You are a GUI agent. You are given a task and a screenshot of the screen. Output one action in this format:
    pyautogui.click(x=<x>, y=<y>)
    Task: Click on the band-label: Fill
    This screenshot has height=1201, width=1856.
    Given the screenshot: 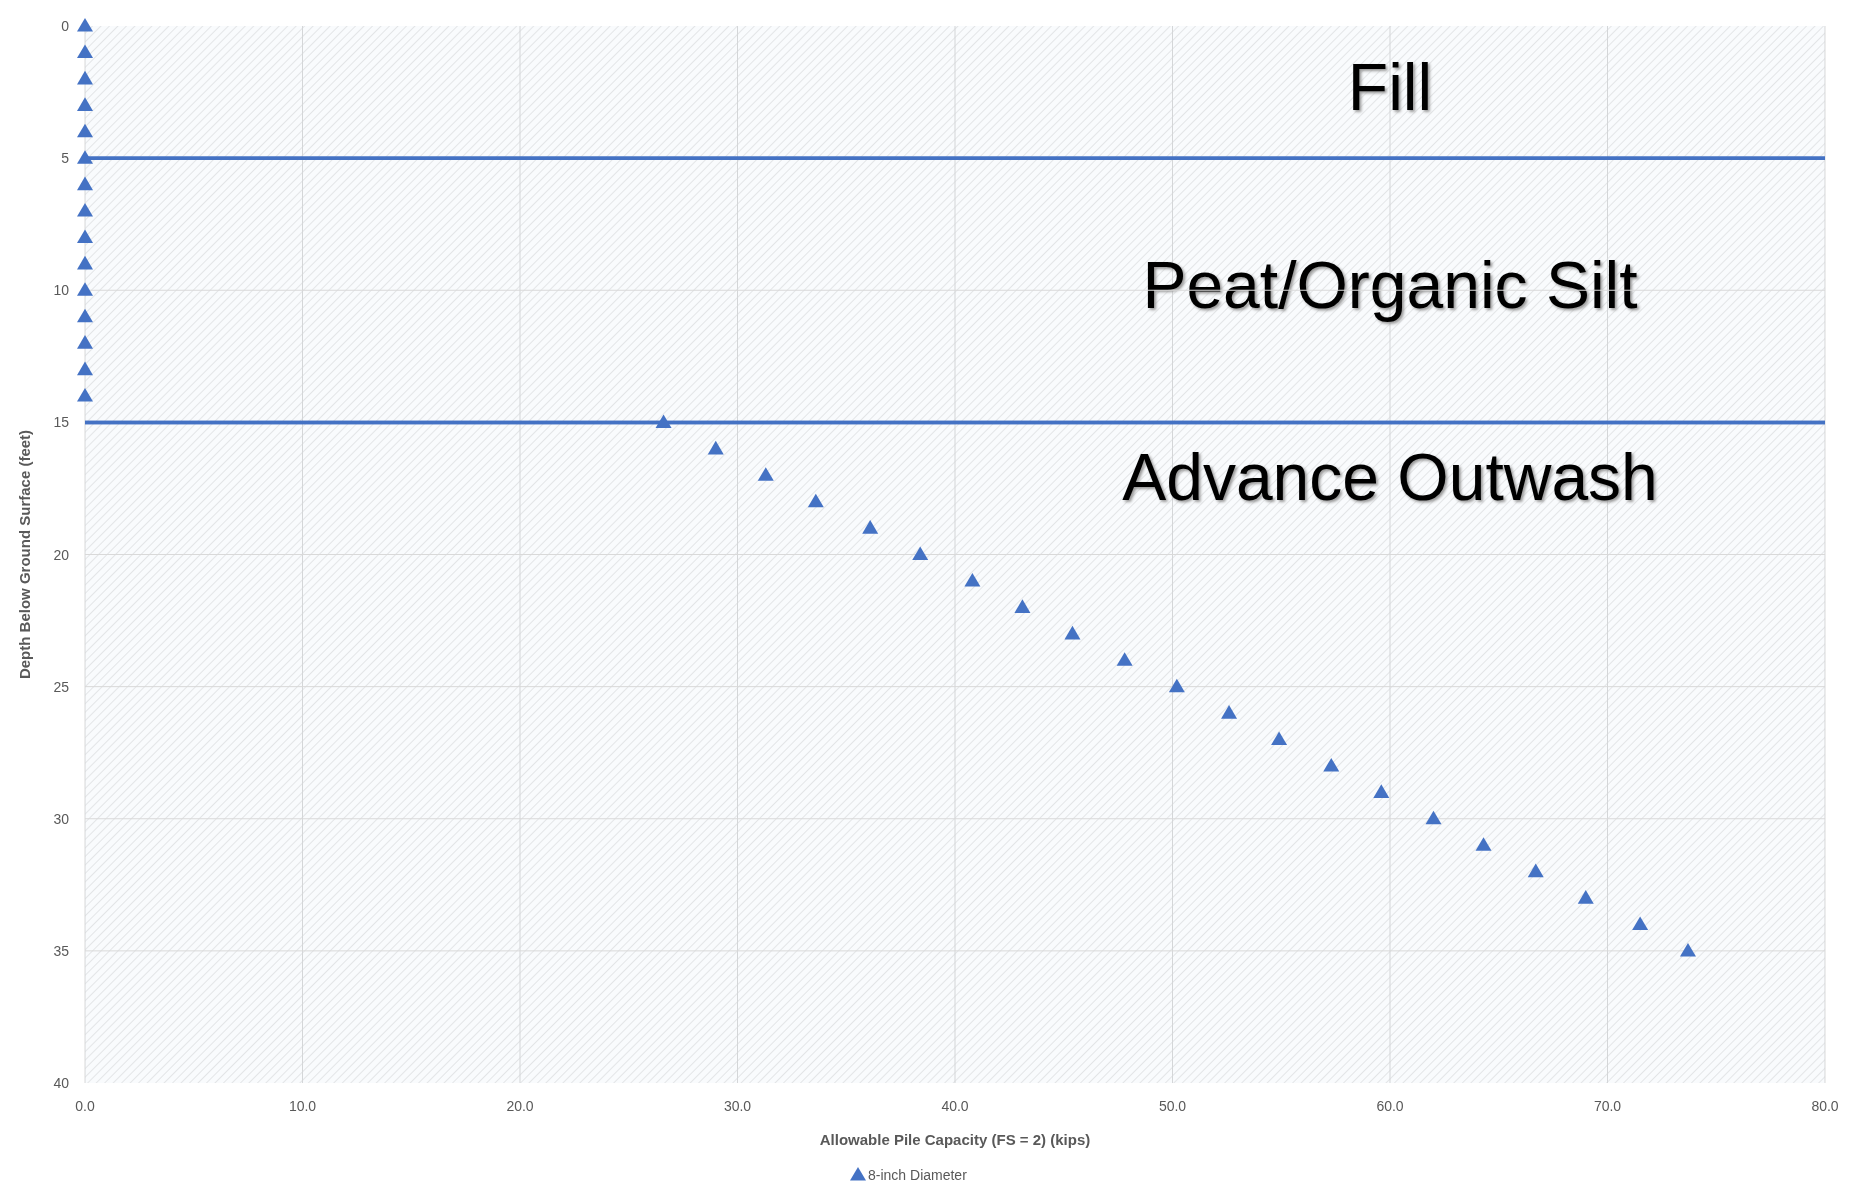 What is the action you would take?
    pyautogui.click(x=1390, y=86)
    